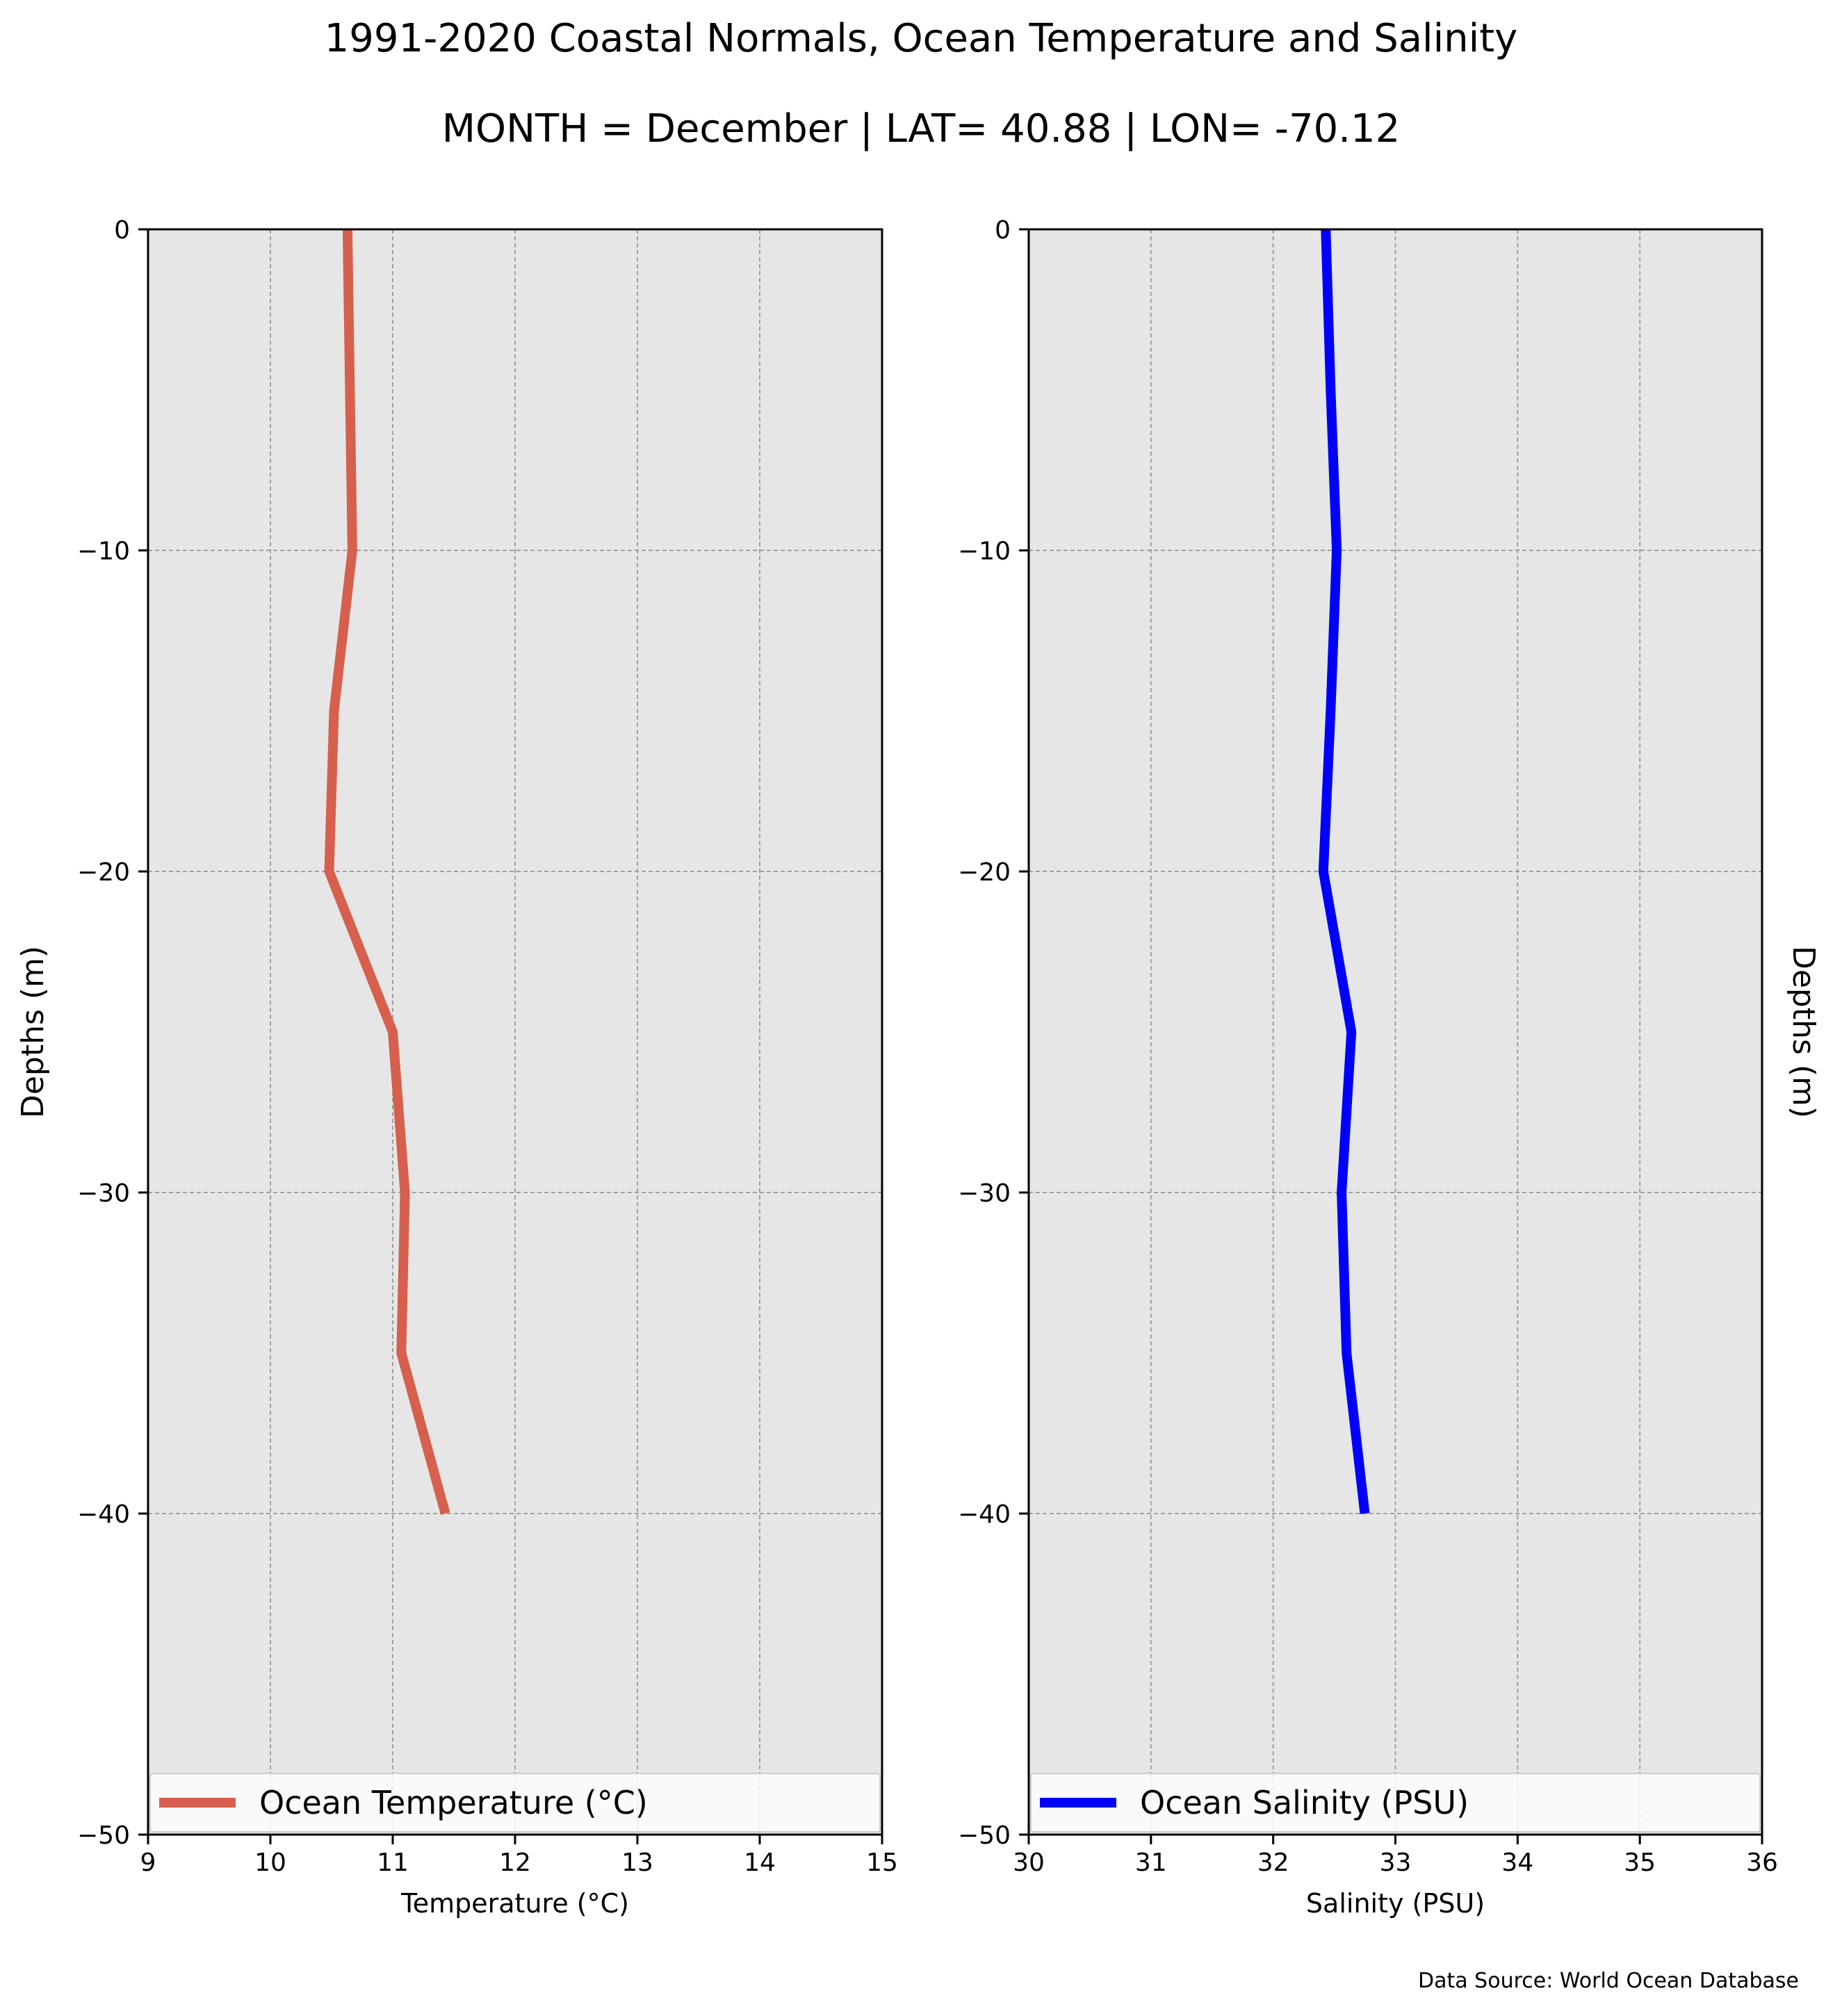 The width and height of the screenshot is (1842, 2016). I want to click on legend: Ocean Temperature (°C), so click(515, 1803).